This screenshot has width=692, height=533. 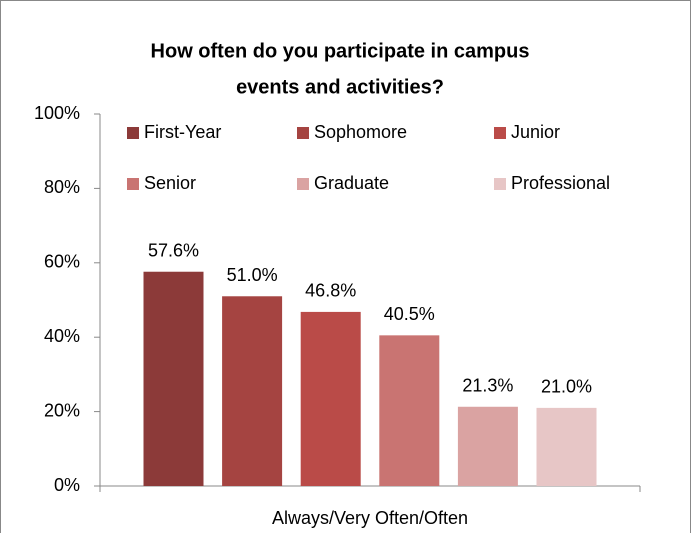 I want to click on data-label: 40.5%, so click(x=409, y=314).